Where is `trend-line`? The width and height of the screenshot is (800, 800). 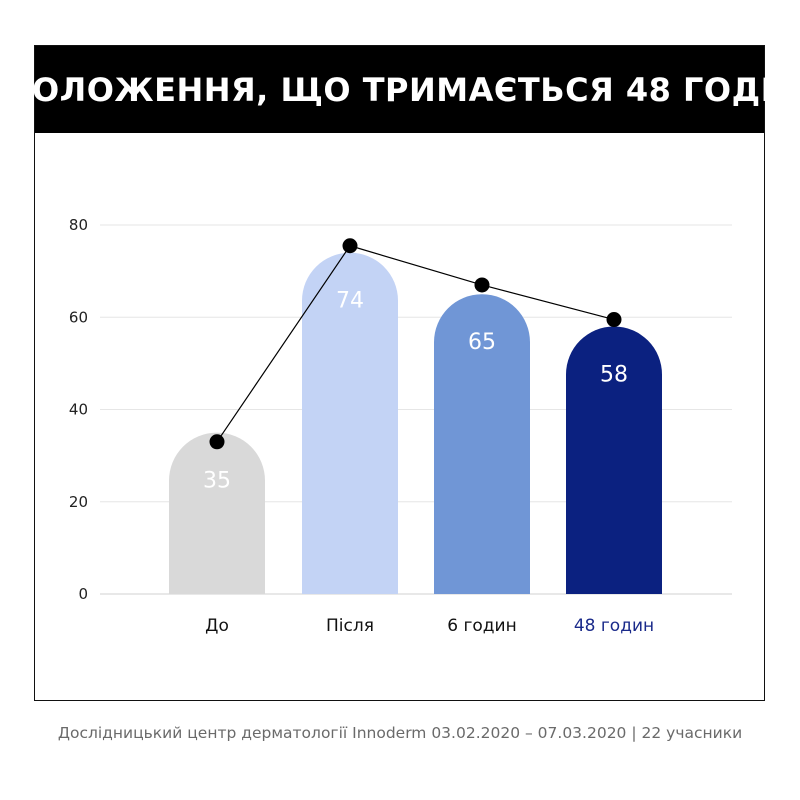
trend-line is located at coordinates (415, 344).